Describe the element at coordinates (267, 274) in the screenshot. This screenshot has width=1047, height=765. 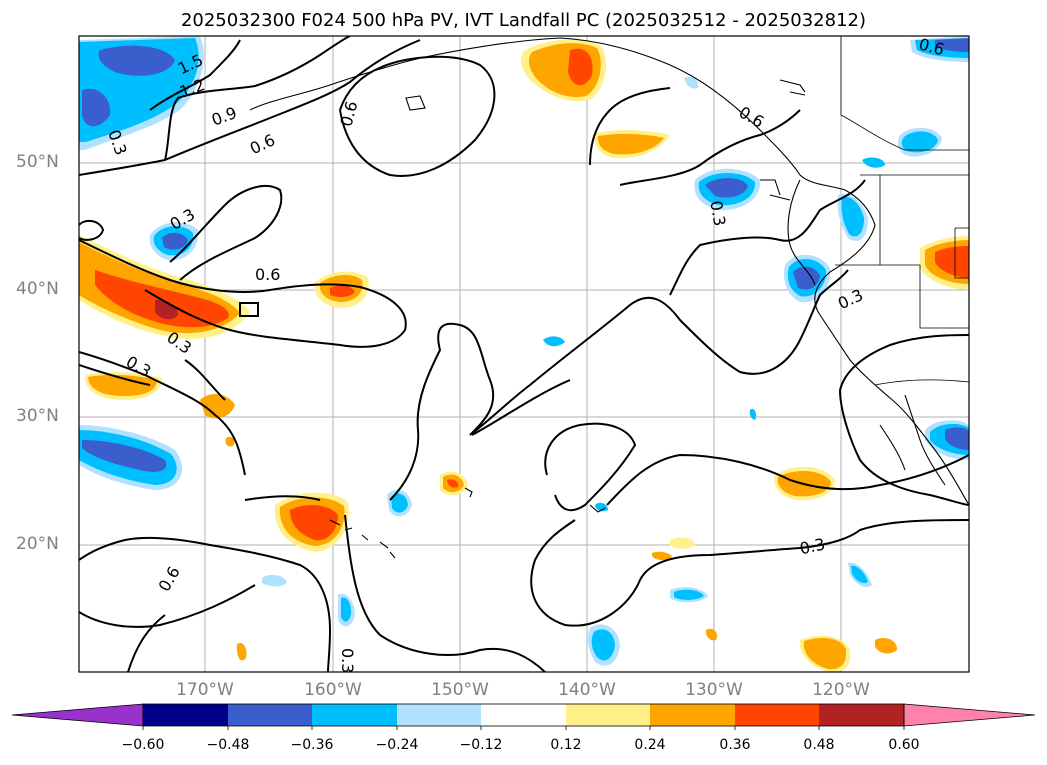
I see `contour-label: 0.6` at that location.